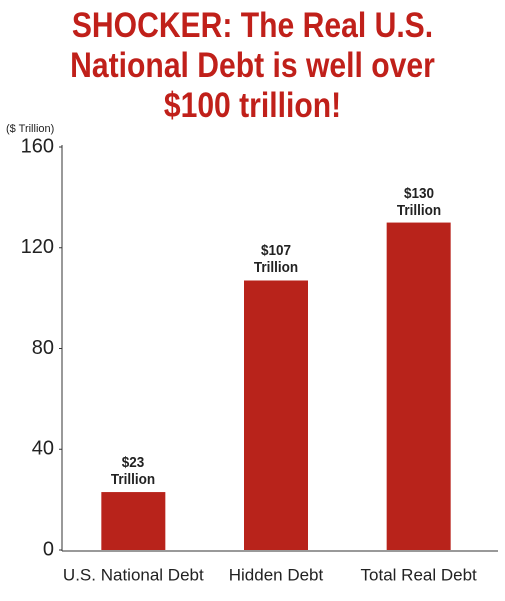 Image resolution: width=505 pixels, height=601 pixels. I want to click on y-tick-label: 40, so click(43, 449).